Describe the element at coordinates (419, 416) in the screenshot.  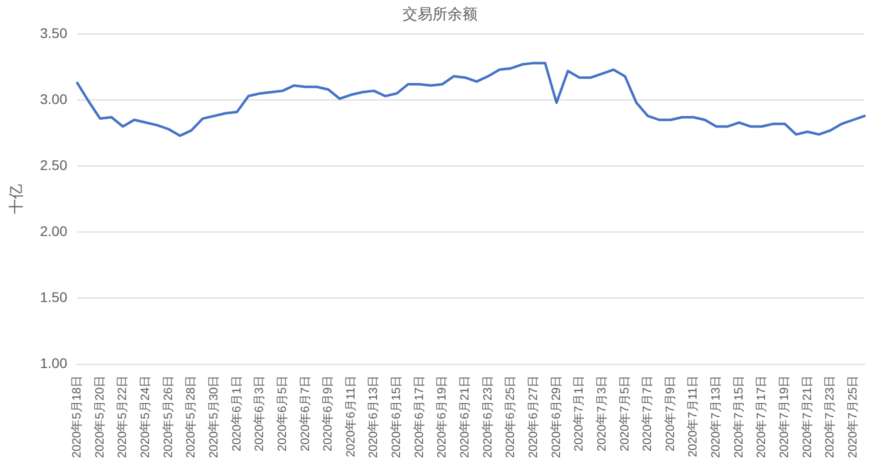
I see `x-tick-label: 2020年6月17日` at that location.